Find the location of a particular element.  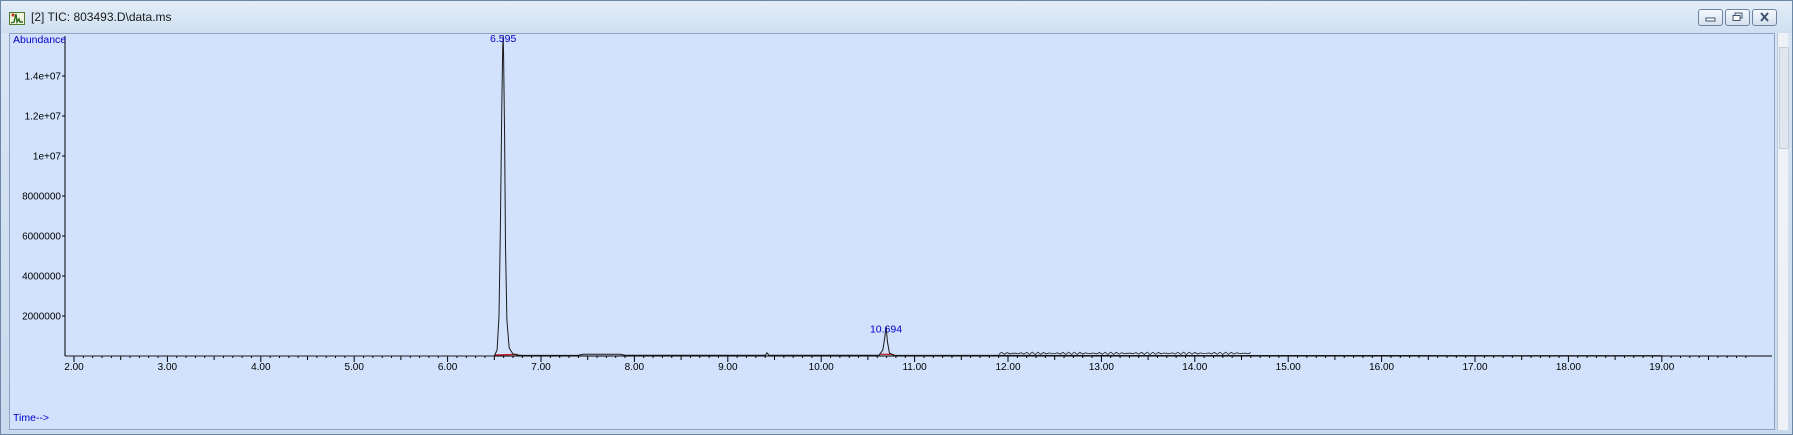

minimize-button is located at coordinates (1710, 17).